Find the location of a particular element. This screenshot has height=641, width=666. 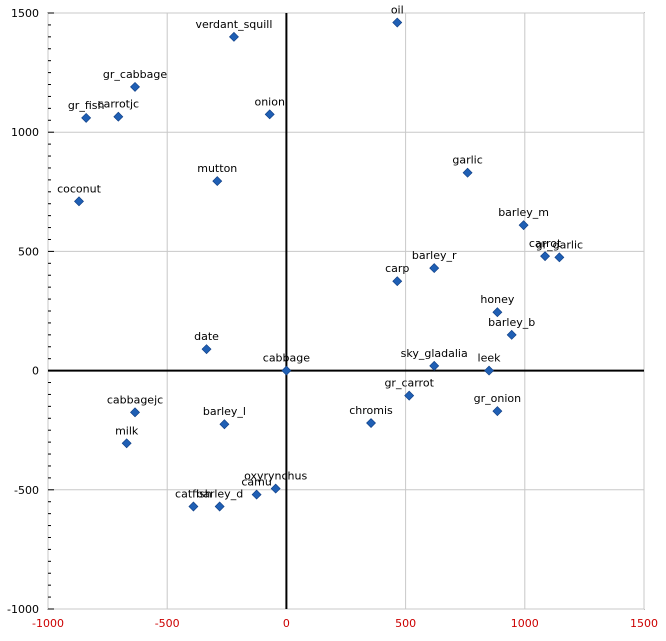

x-tick-labels: -1000 -500 0 500 1000 1500 is located at coordinates (345, 623).